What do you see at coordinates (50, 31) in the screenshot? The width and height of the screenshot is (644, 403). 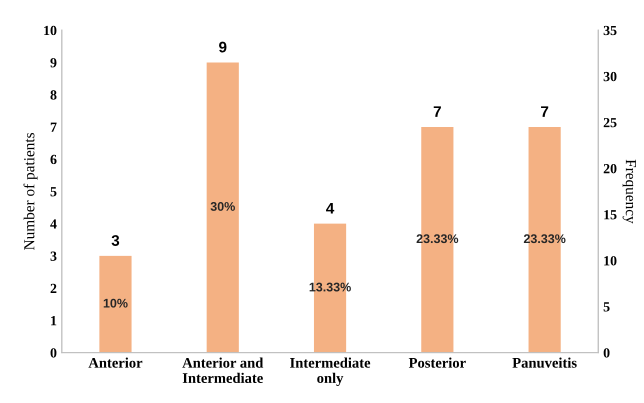 I see `y-tick-label: 10` at bounding box center [50, 31].